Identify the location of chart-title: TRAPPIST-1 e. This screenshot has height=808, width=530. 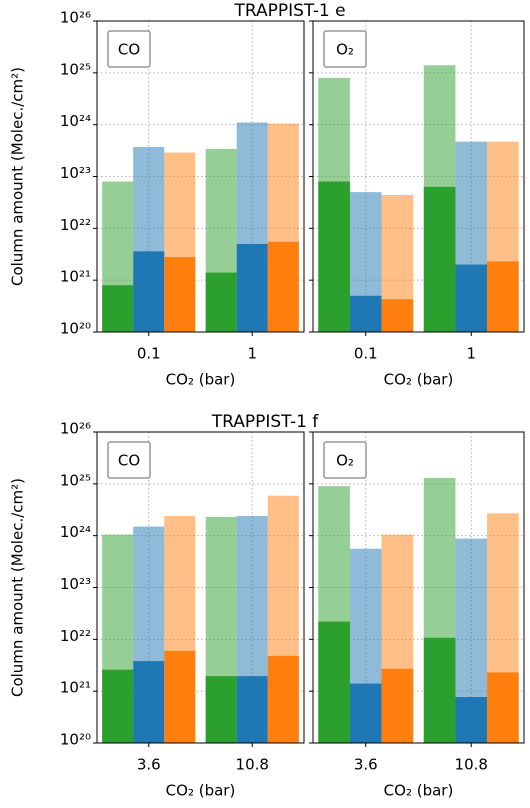
(289, 11).